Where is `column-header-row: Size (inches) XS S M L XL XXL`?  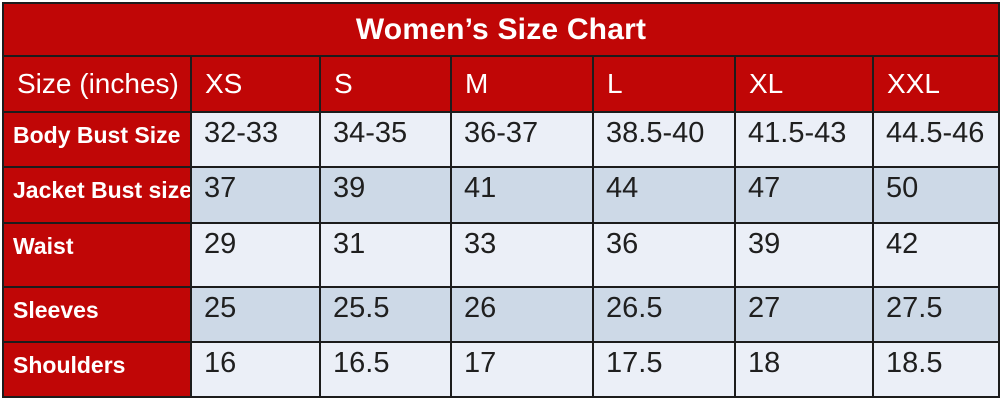
column-header-row: Size (inches) XS S M L XL XXL is located at coordinates (501, 84).